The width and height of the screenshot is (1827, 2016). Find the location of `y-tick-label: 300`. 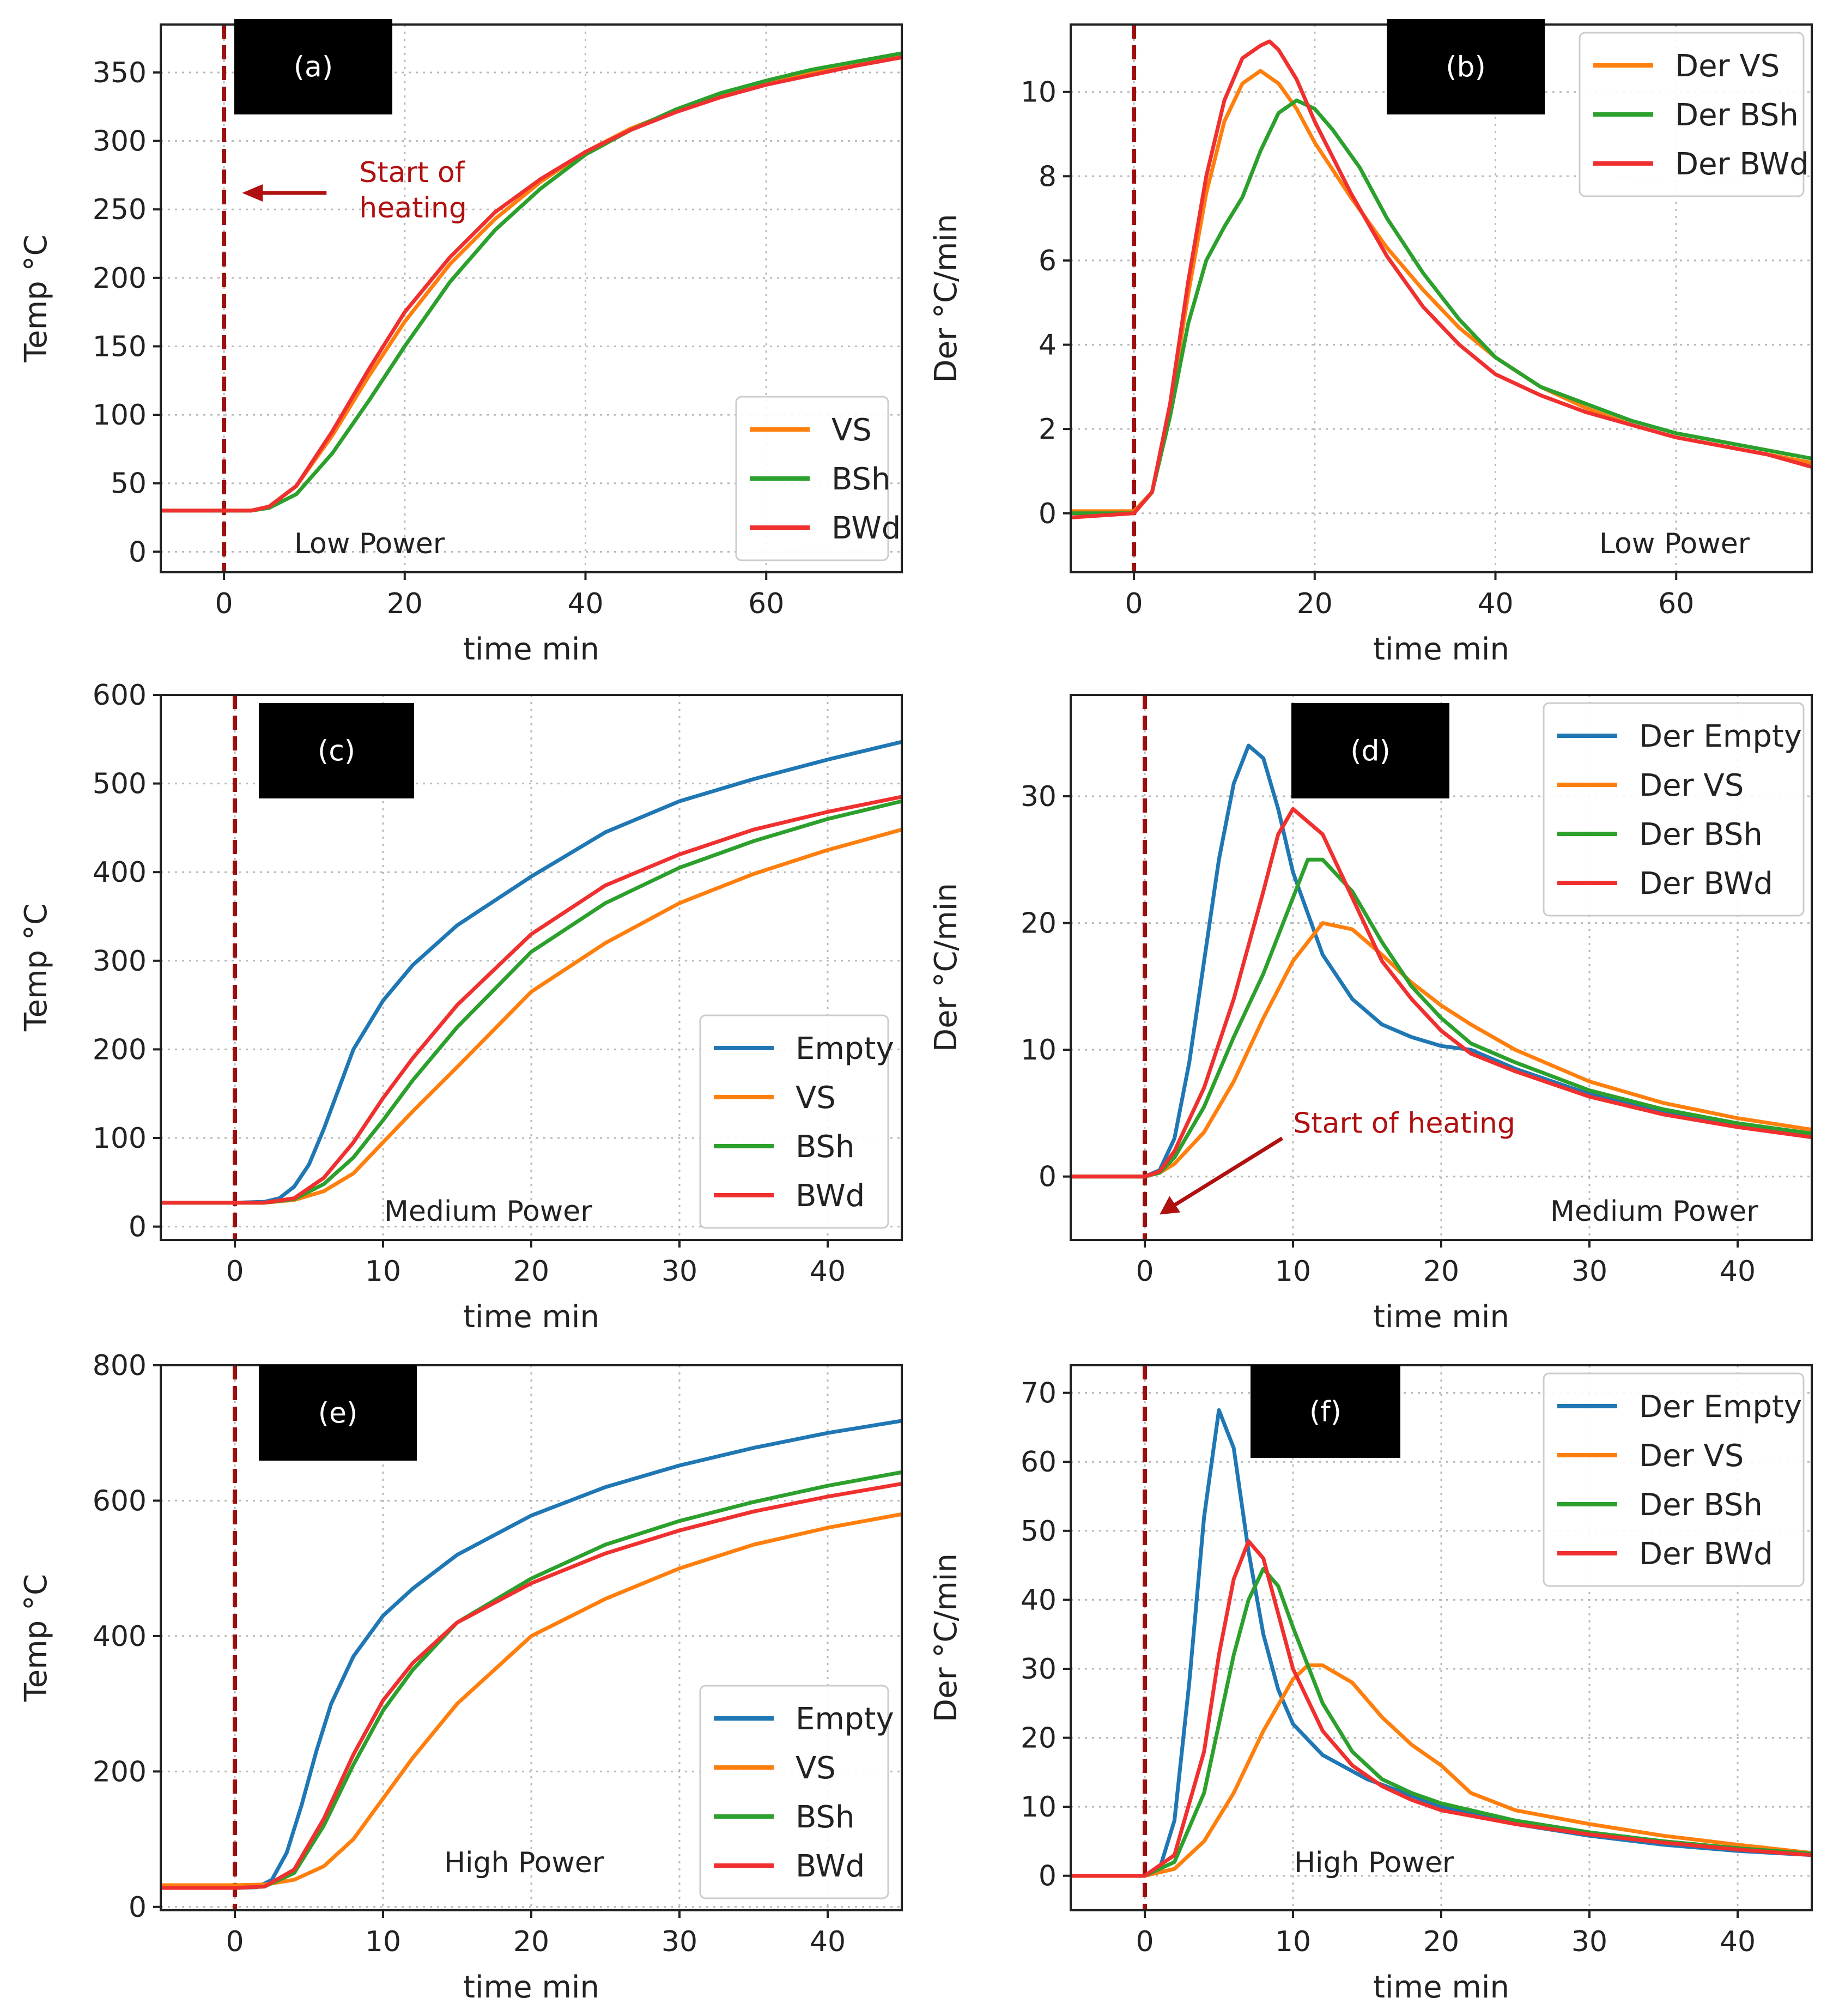

y-tick-label: 300 is located at coordinates (120, 961).